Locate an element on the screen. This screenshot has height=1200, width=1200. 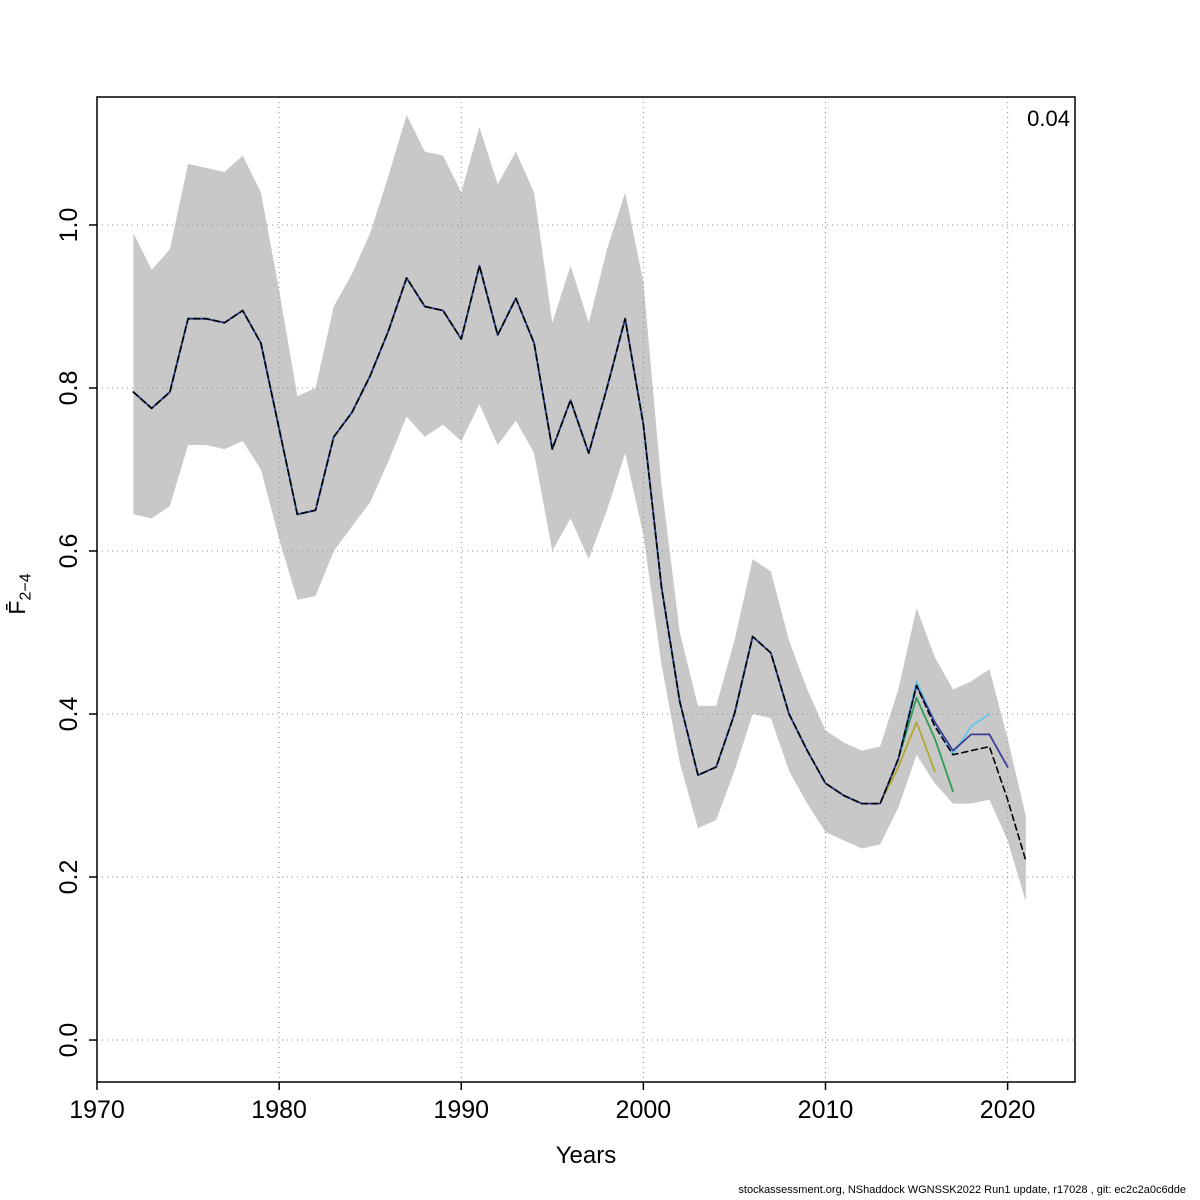
y-tick-label: 0.0 is located at coordinates (69, 1040).